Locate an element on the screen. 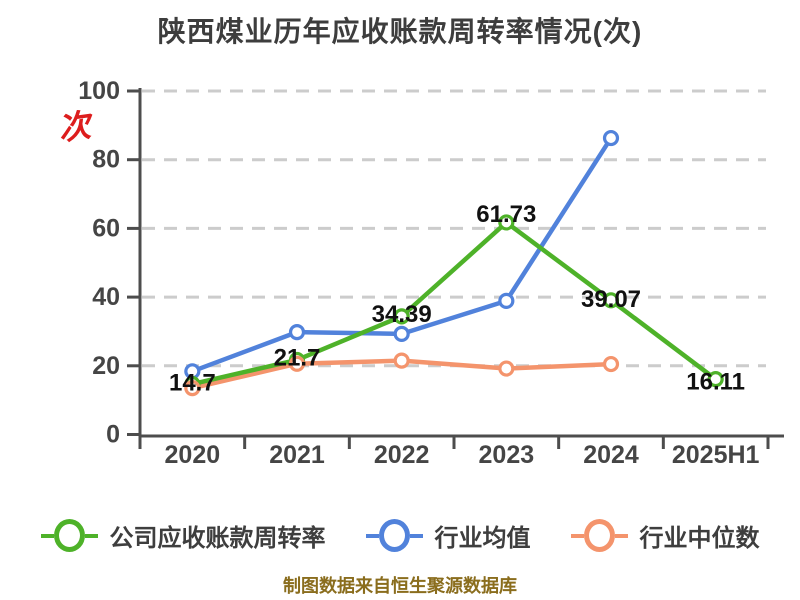 This screenshot has width=800, height=600. data-point-label: 61.73 is located at coordinates (506, 214).